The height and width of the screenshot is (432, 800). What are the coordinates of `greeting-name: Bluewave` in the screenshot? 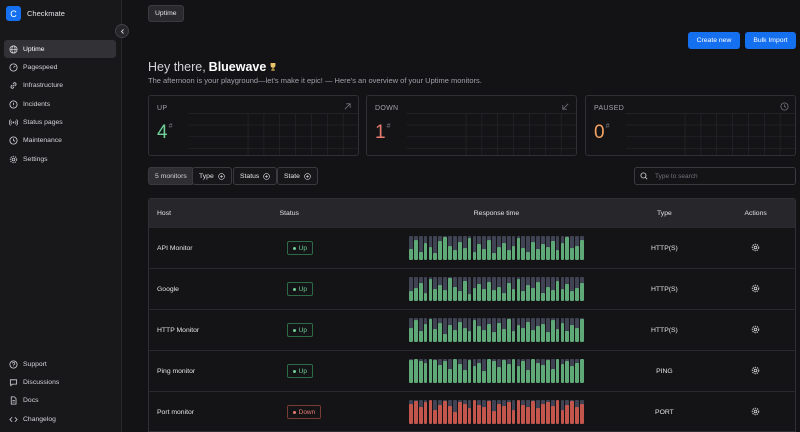 It's located at (237, 67).